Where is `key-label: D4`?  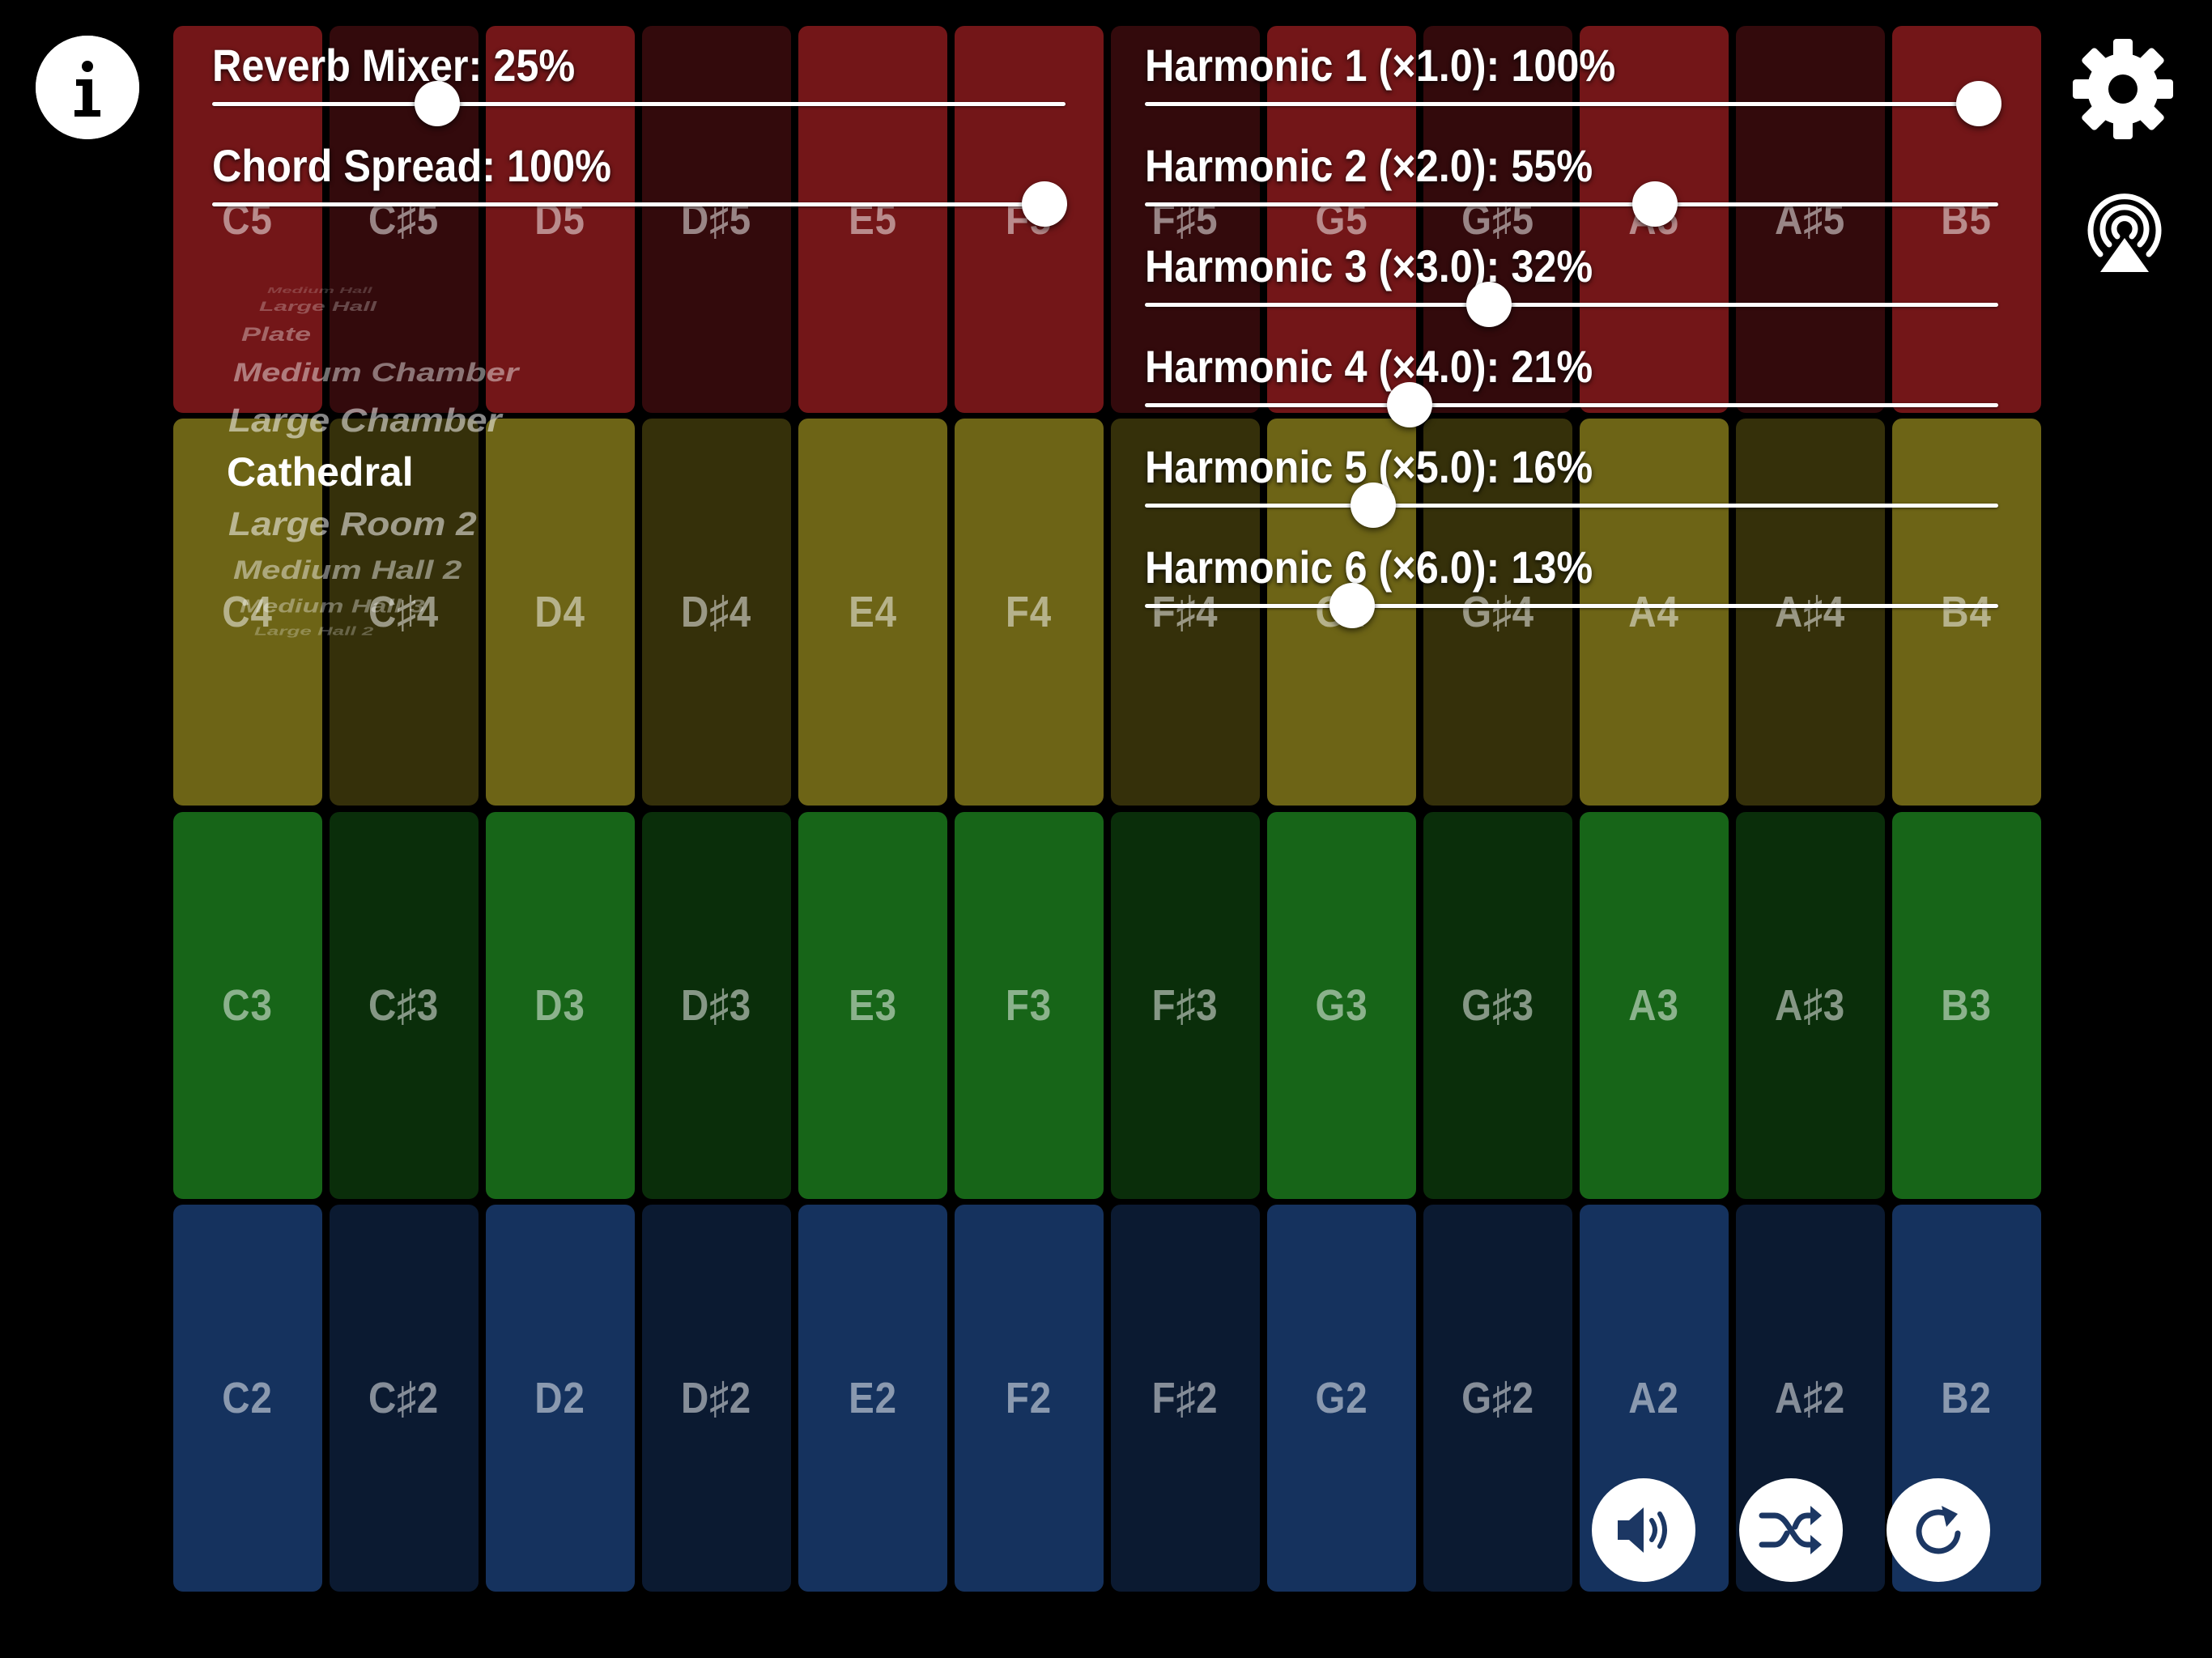 key-label: D4 is located at coordinates (560, 612).